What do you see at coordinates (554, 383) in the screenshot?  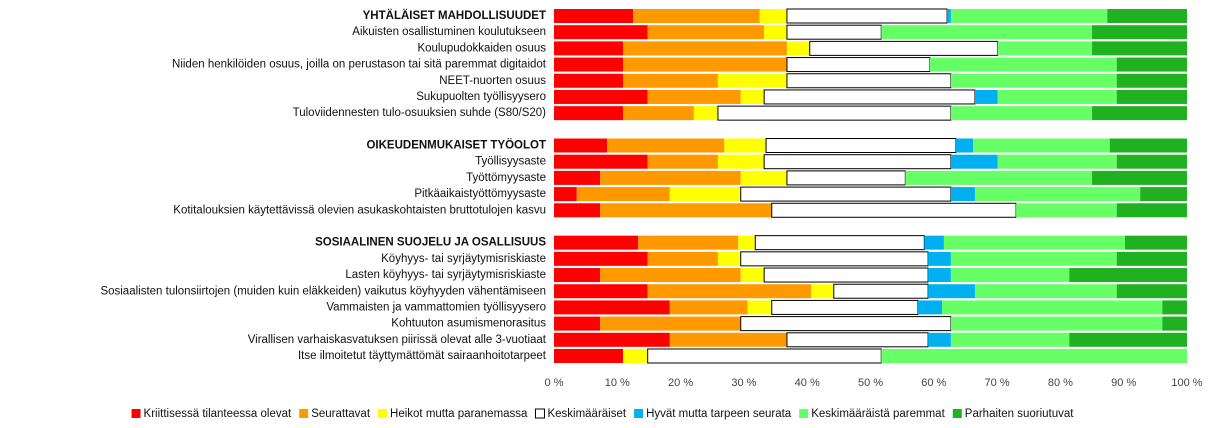 I see `x-tick-label: 0 %` at bounding box center [554, 383].